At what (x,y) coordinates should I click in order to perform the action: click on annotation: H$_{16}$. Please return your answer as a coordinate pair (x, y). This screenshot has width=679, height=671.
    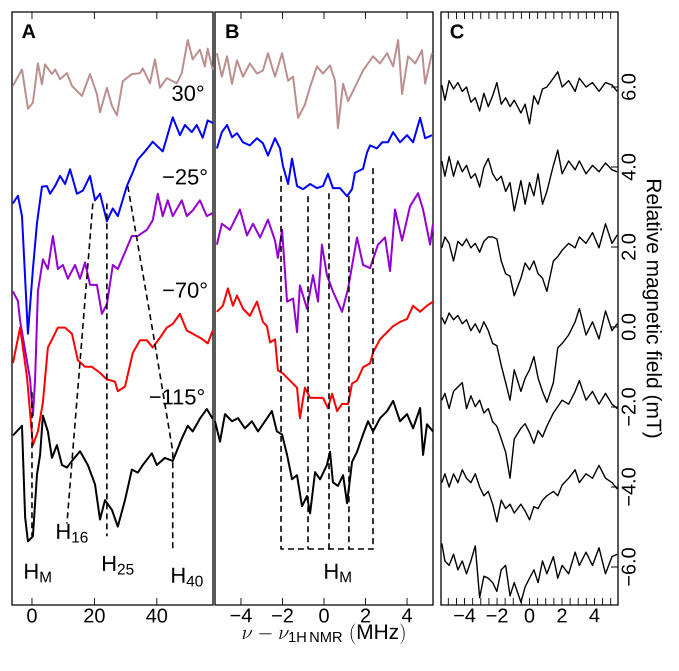
    Looking at the image, I should click on (72, 533).